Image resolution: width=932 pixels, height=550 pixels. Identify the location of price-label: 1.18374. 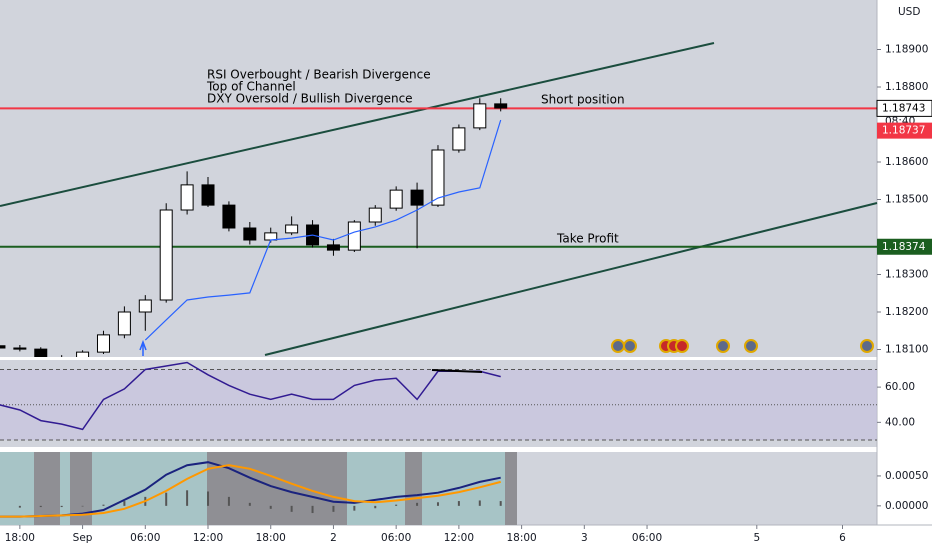
(904, 247).